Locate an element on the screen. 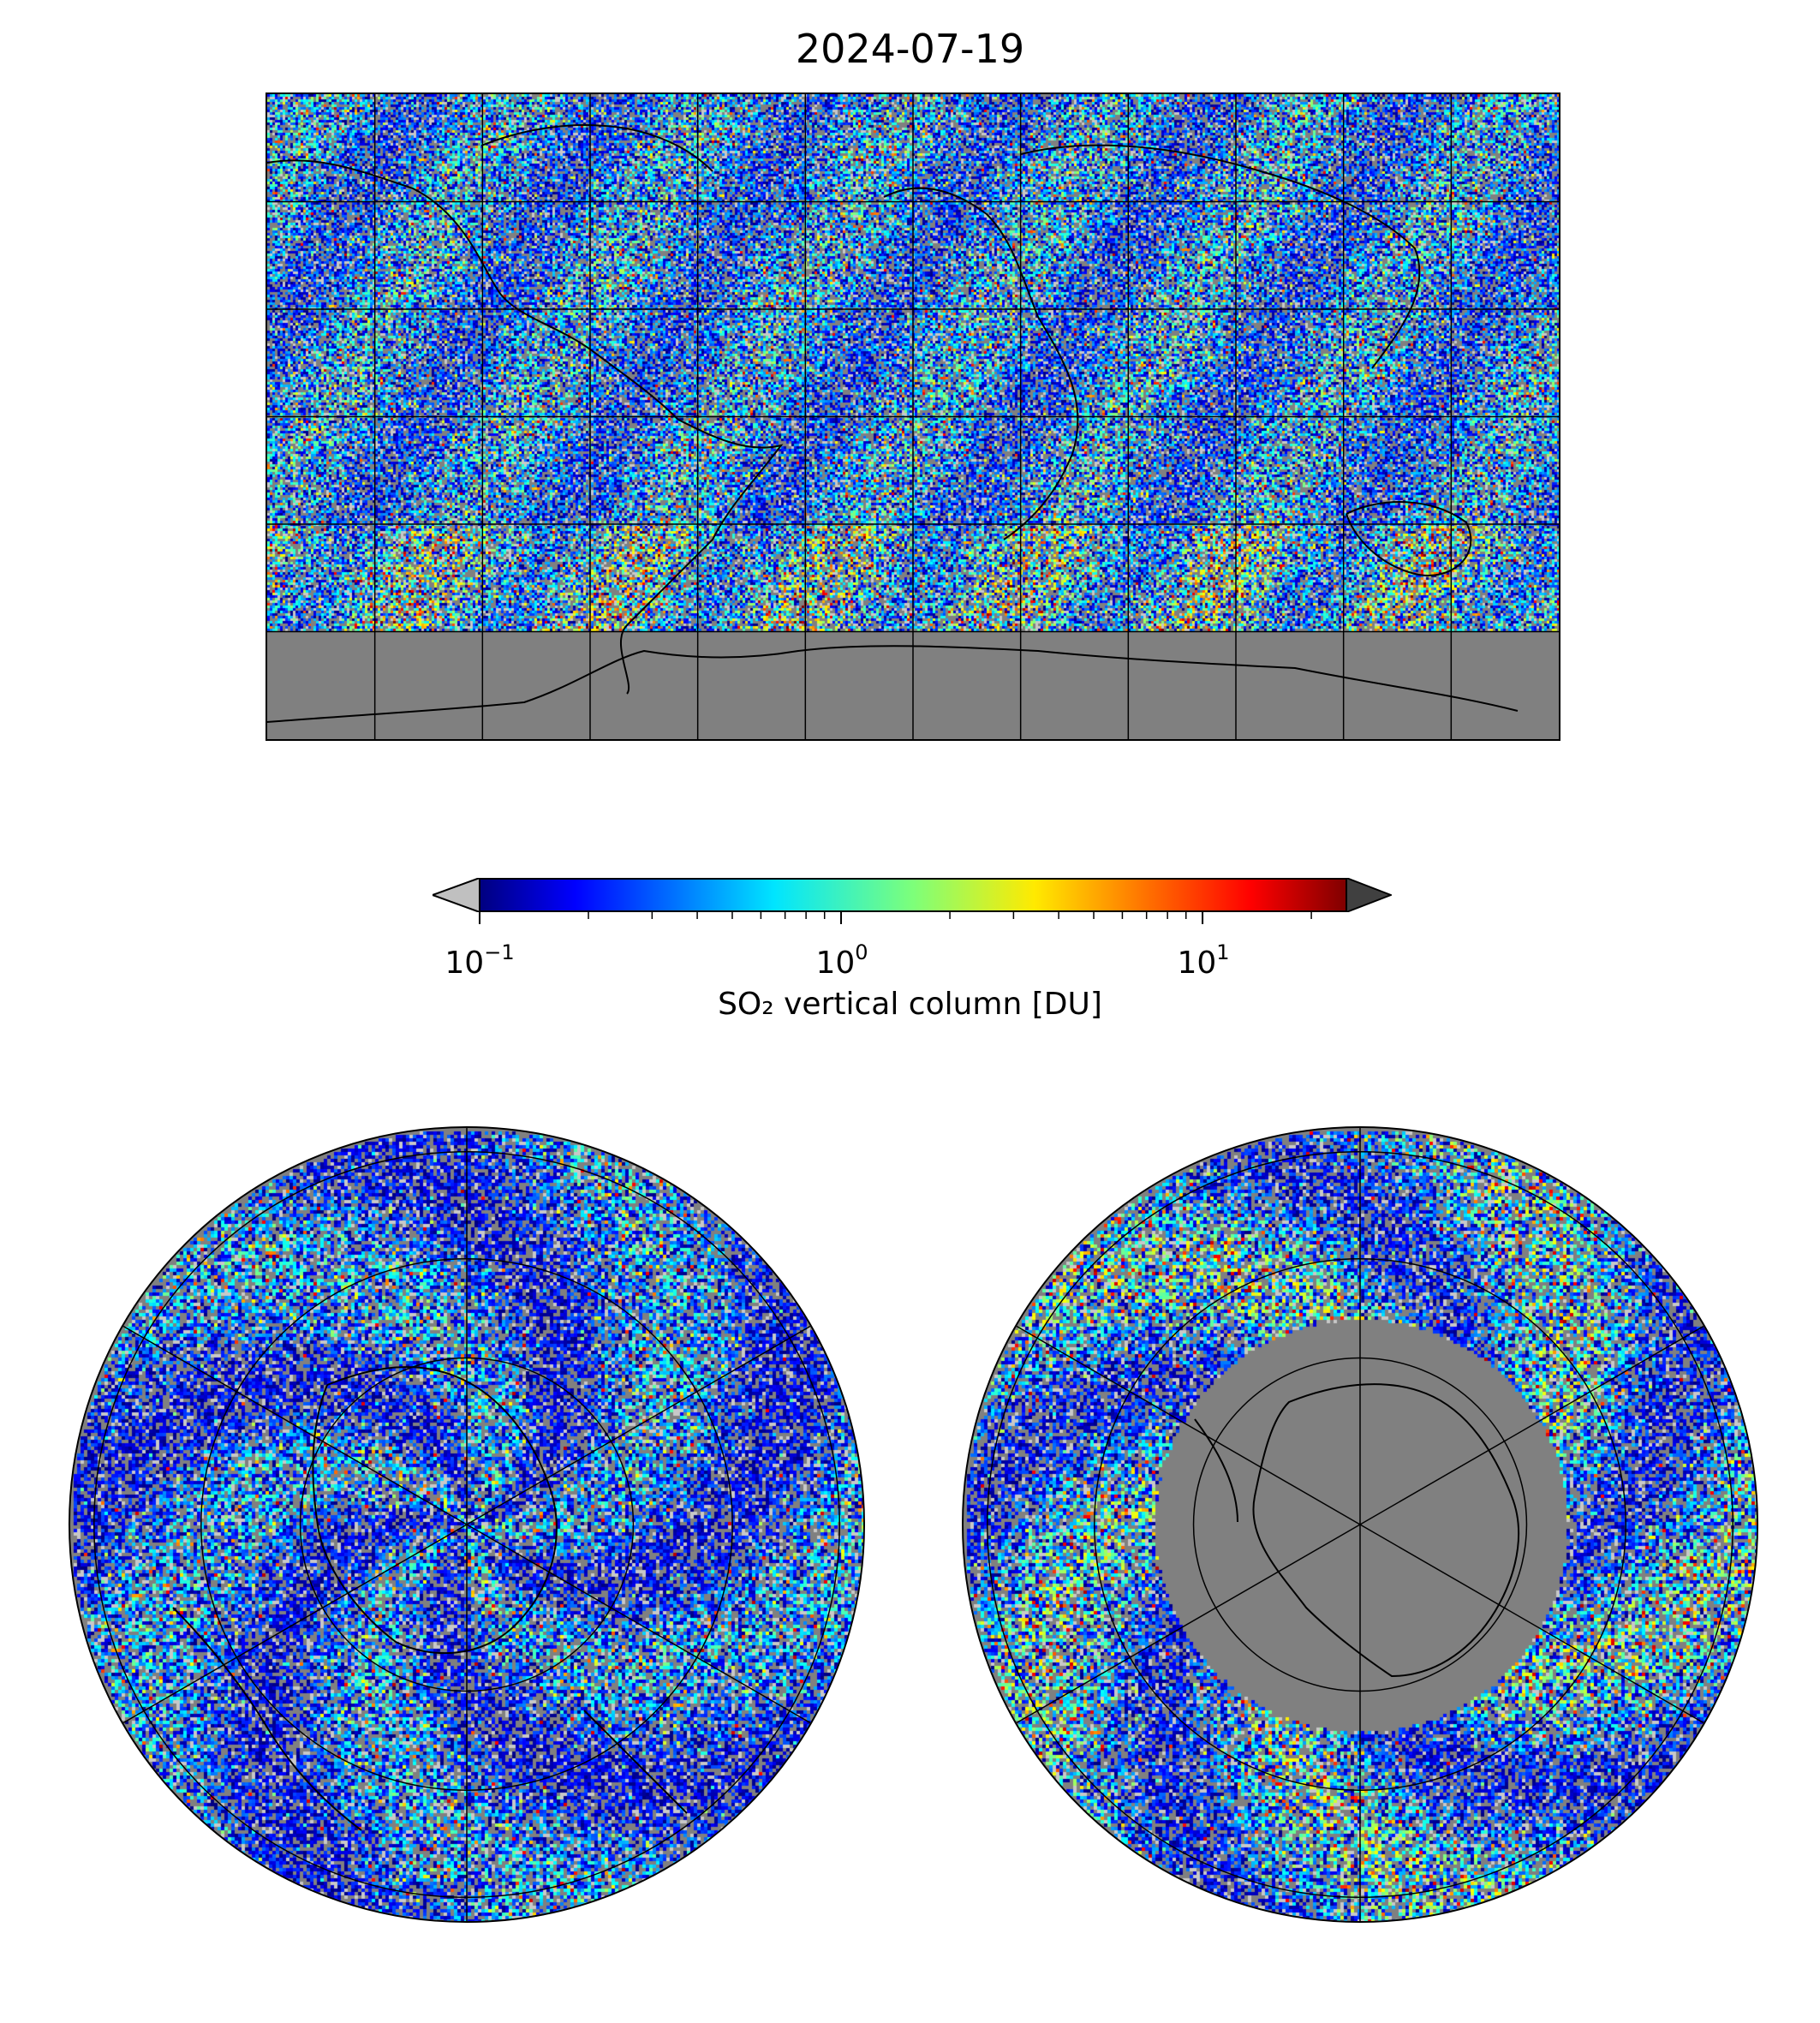 The height and width of the screenshot is (2023, 1820). colorbar is located at coordinates (912, 895).